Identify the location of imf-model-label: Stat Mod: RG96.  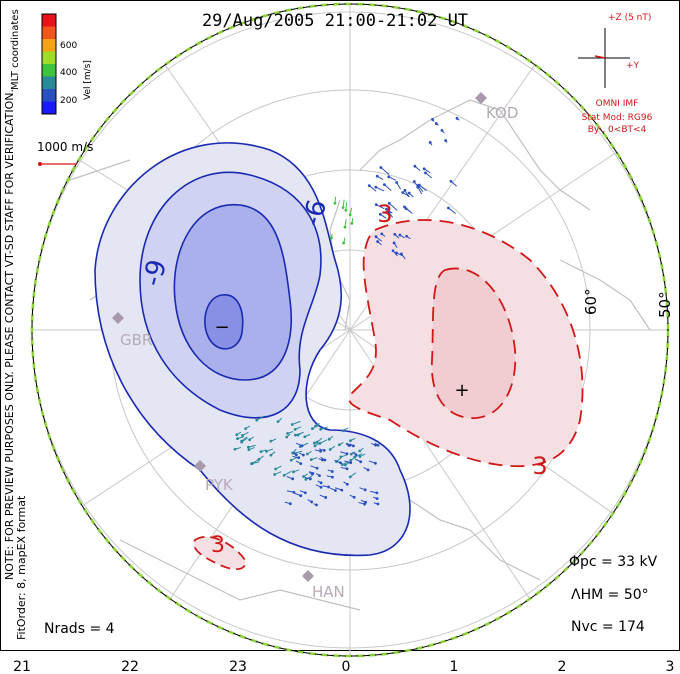
(617, 118).